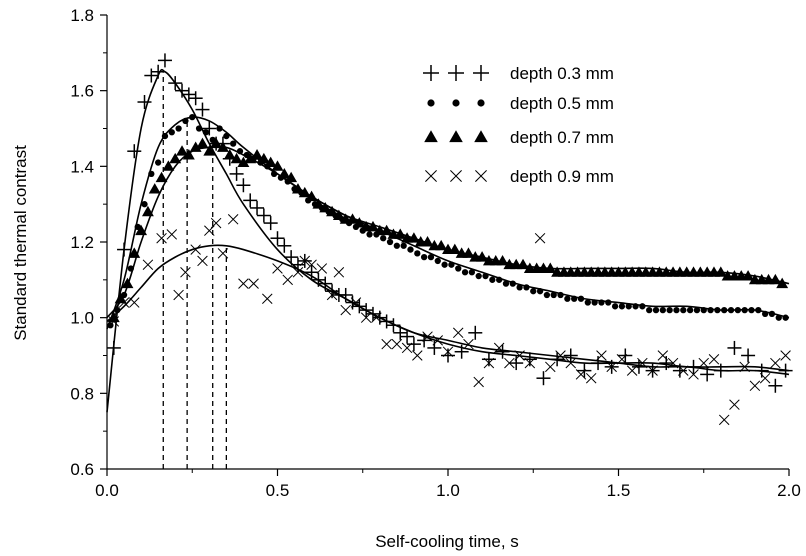 This screenshot has height=556, width=806. What do you see at coordinates (82, 469) in the screenshot?
I see `y-tick-label: 0.6` at bounding box center [82, 469].